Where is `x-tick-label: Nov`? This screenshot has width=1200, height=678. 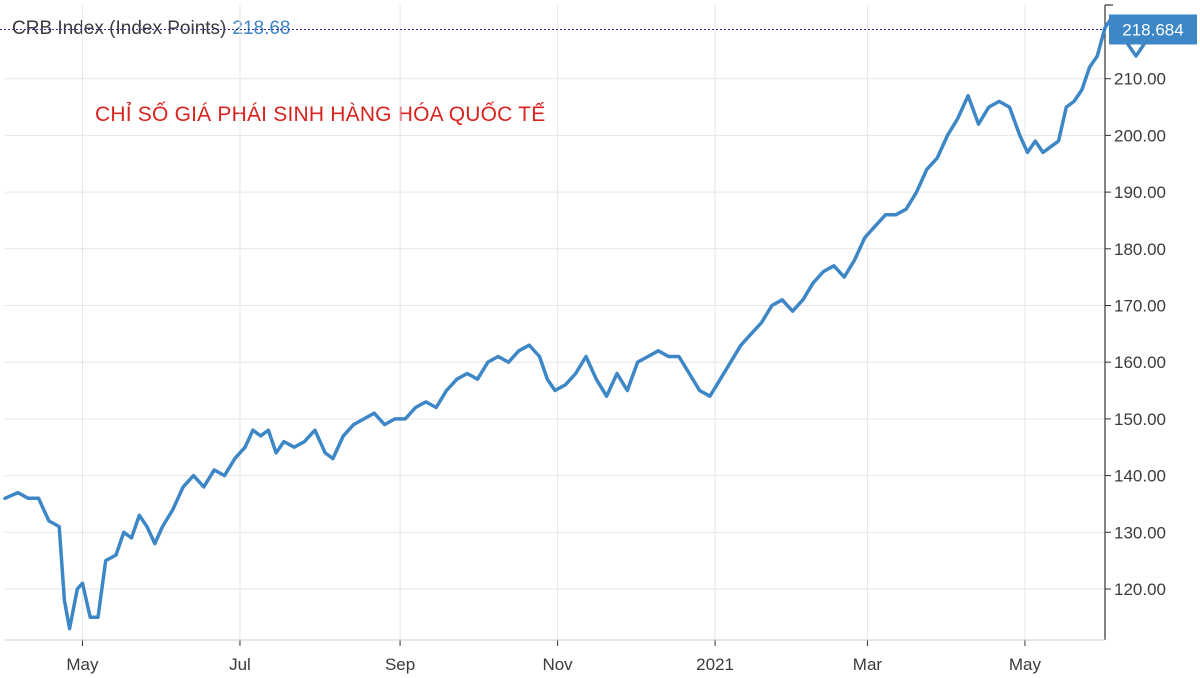
x-tick-label: Nov is located at coordinates (557, 664).